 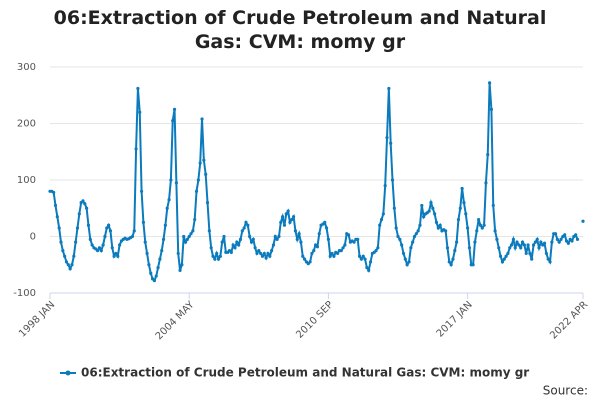 I want to click on y-tick-label: -100, so click(x=24, y=293).